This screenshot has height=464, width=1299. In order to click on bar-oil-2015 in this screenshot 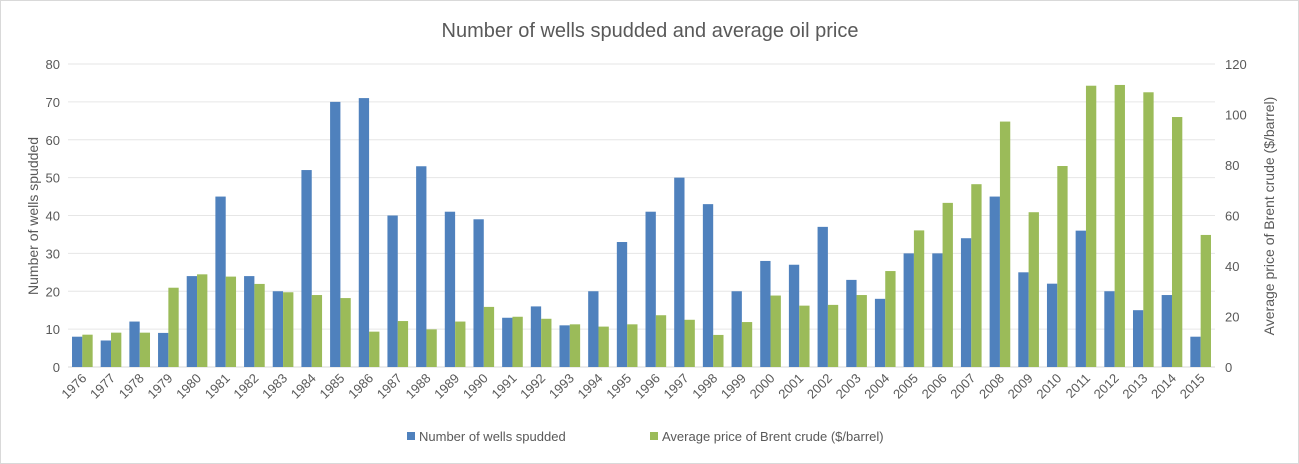, I will do `click(1205, 300)`.